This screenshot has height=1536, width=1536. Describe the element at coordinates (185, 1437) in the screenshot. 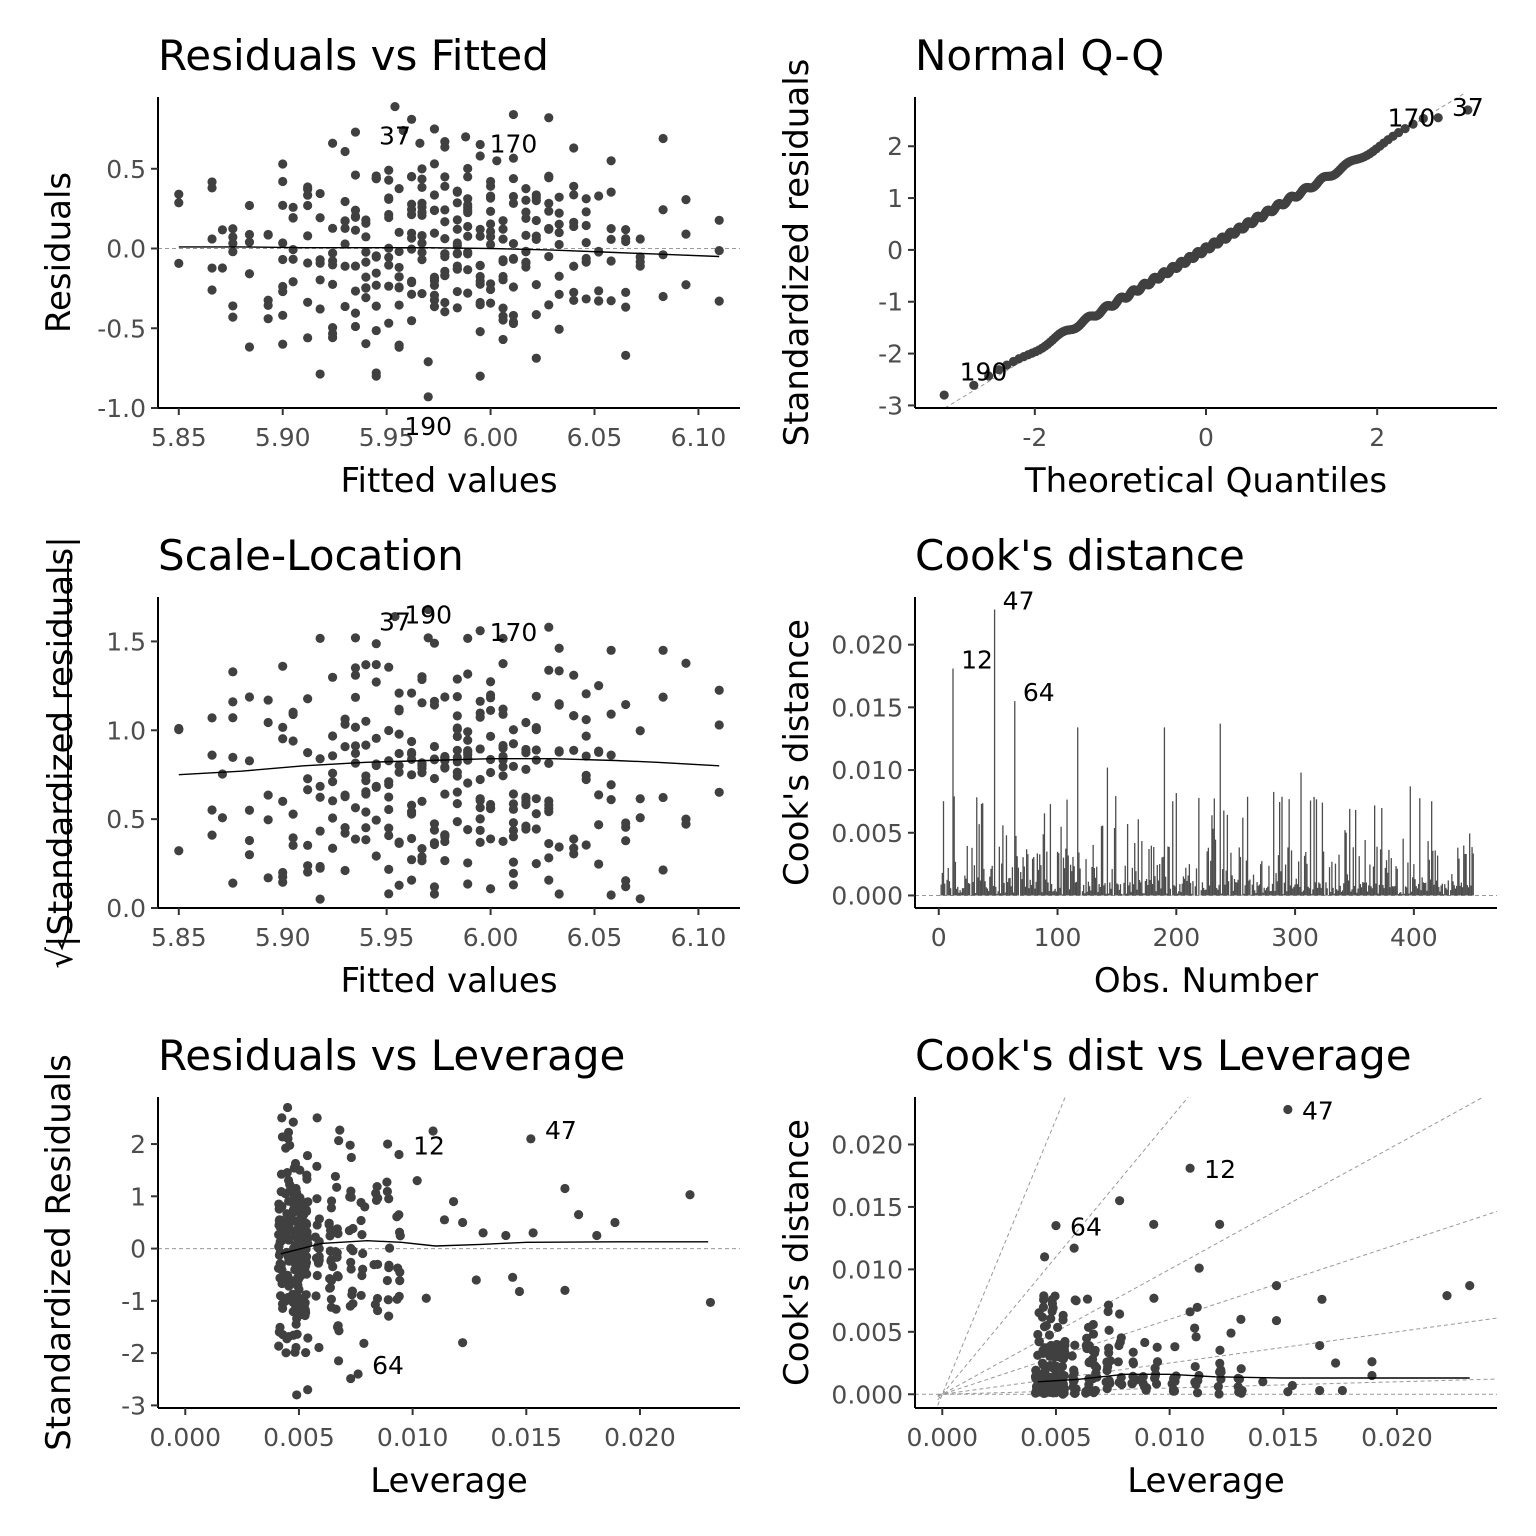

I see `x-tick-label: 0.000` at that location.